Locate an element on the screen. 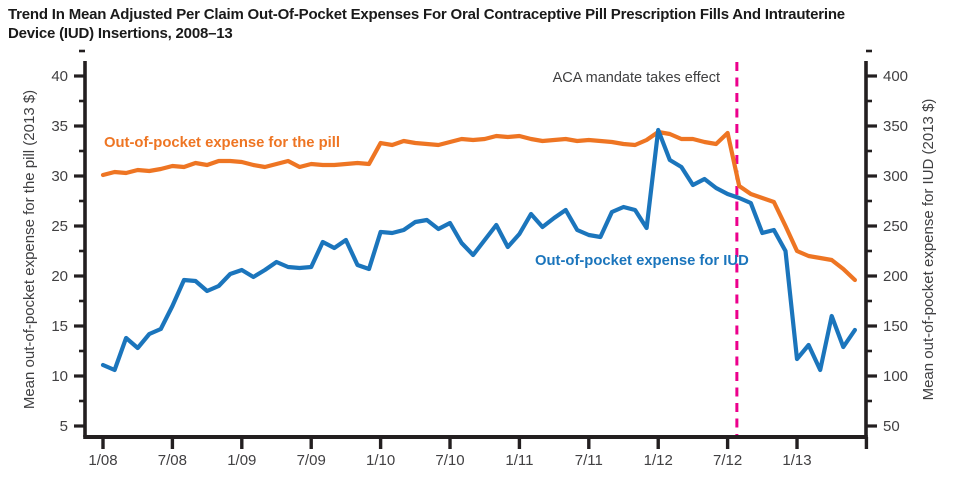  x-tick-label: 7/09 is located at coordinates (311, 460).